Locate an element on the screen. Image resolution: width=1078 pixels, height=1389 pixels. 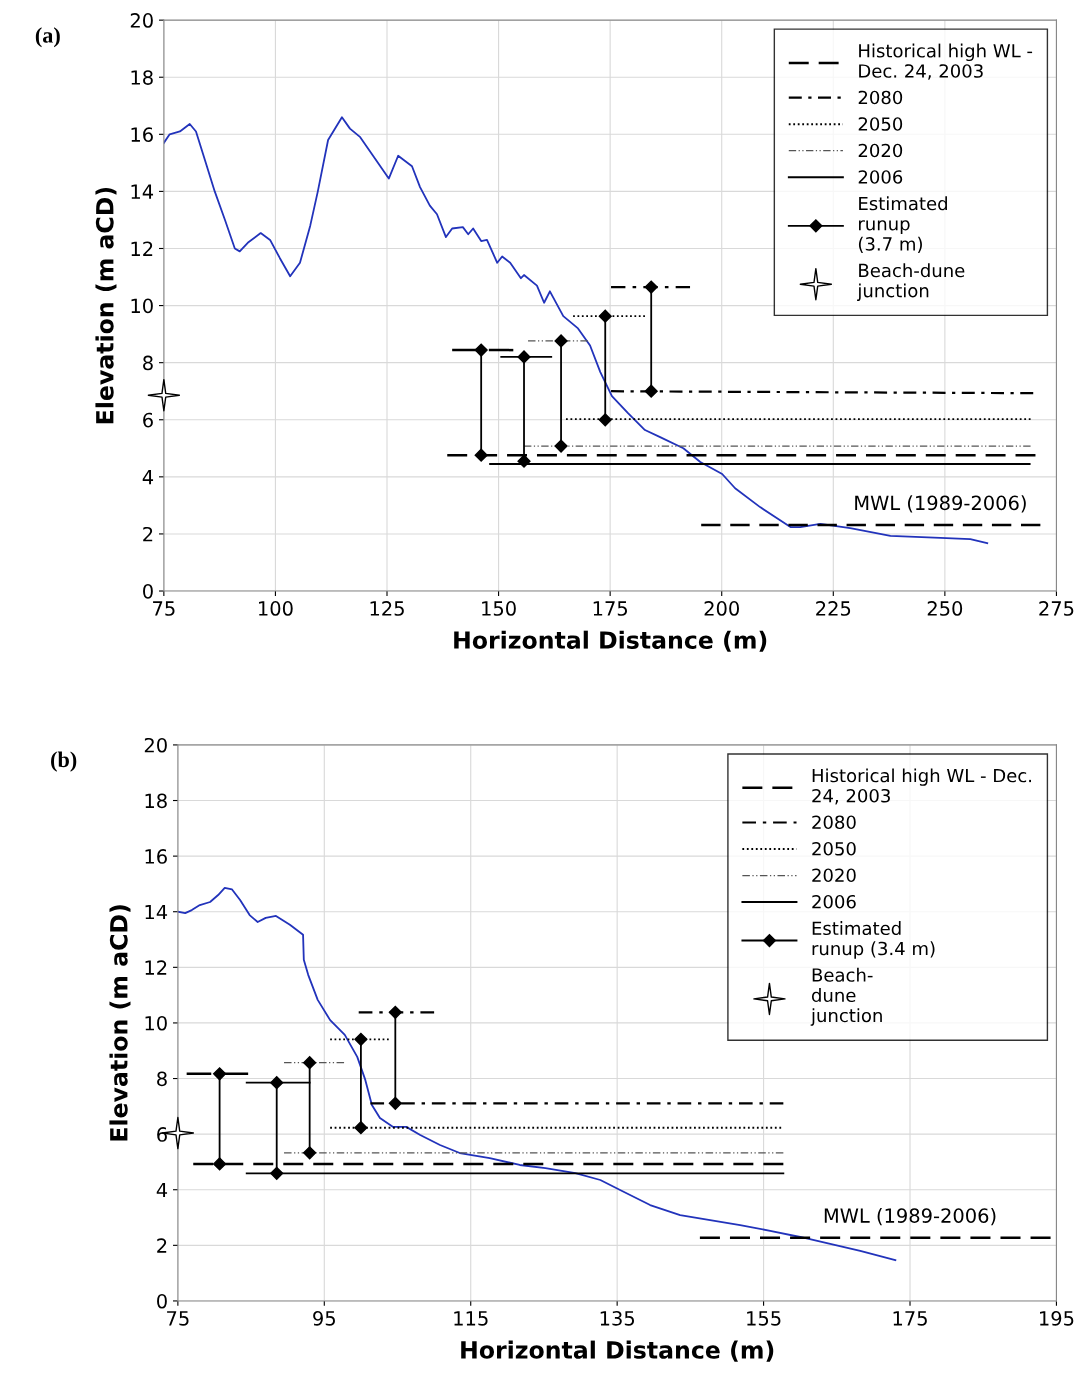
x-tick-label: 225 is located at coordinates (833, 608).